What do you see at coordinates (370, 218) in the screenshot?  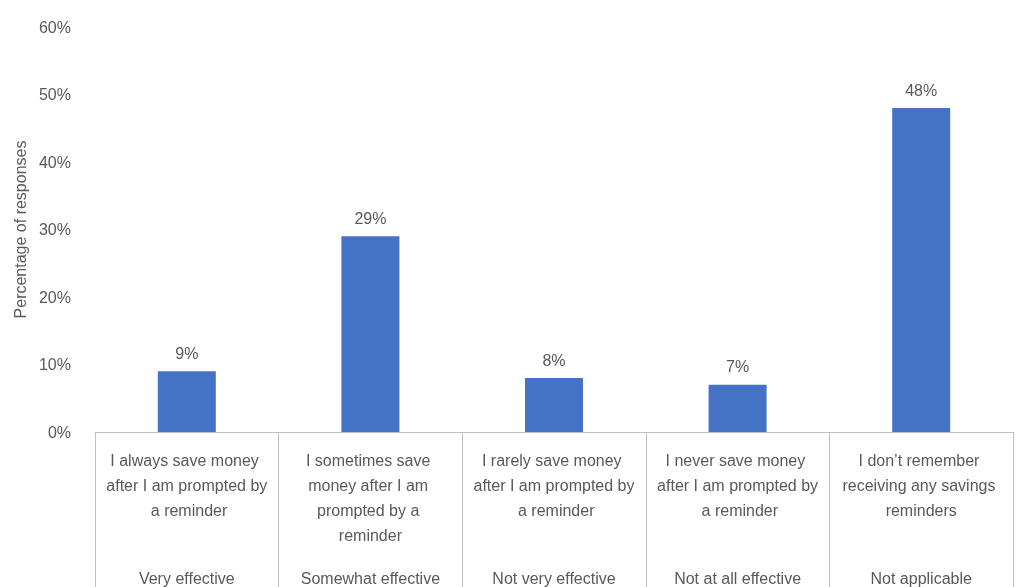 I see `data-label: 29%` at bounding box center [370, 218].